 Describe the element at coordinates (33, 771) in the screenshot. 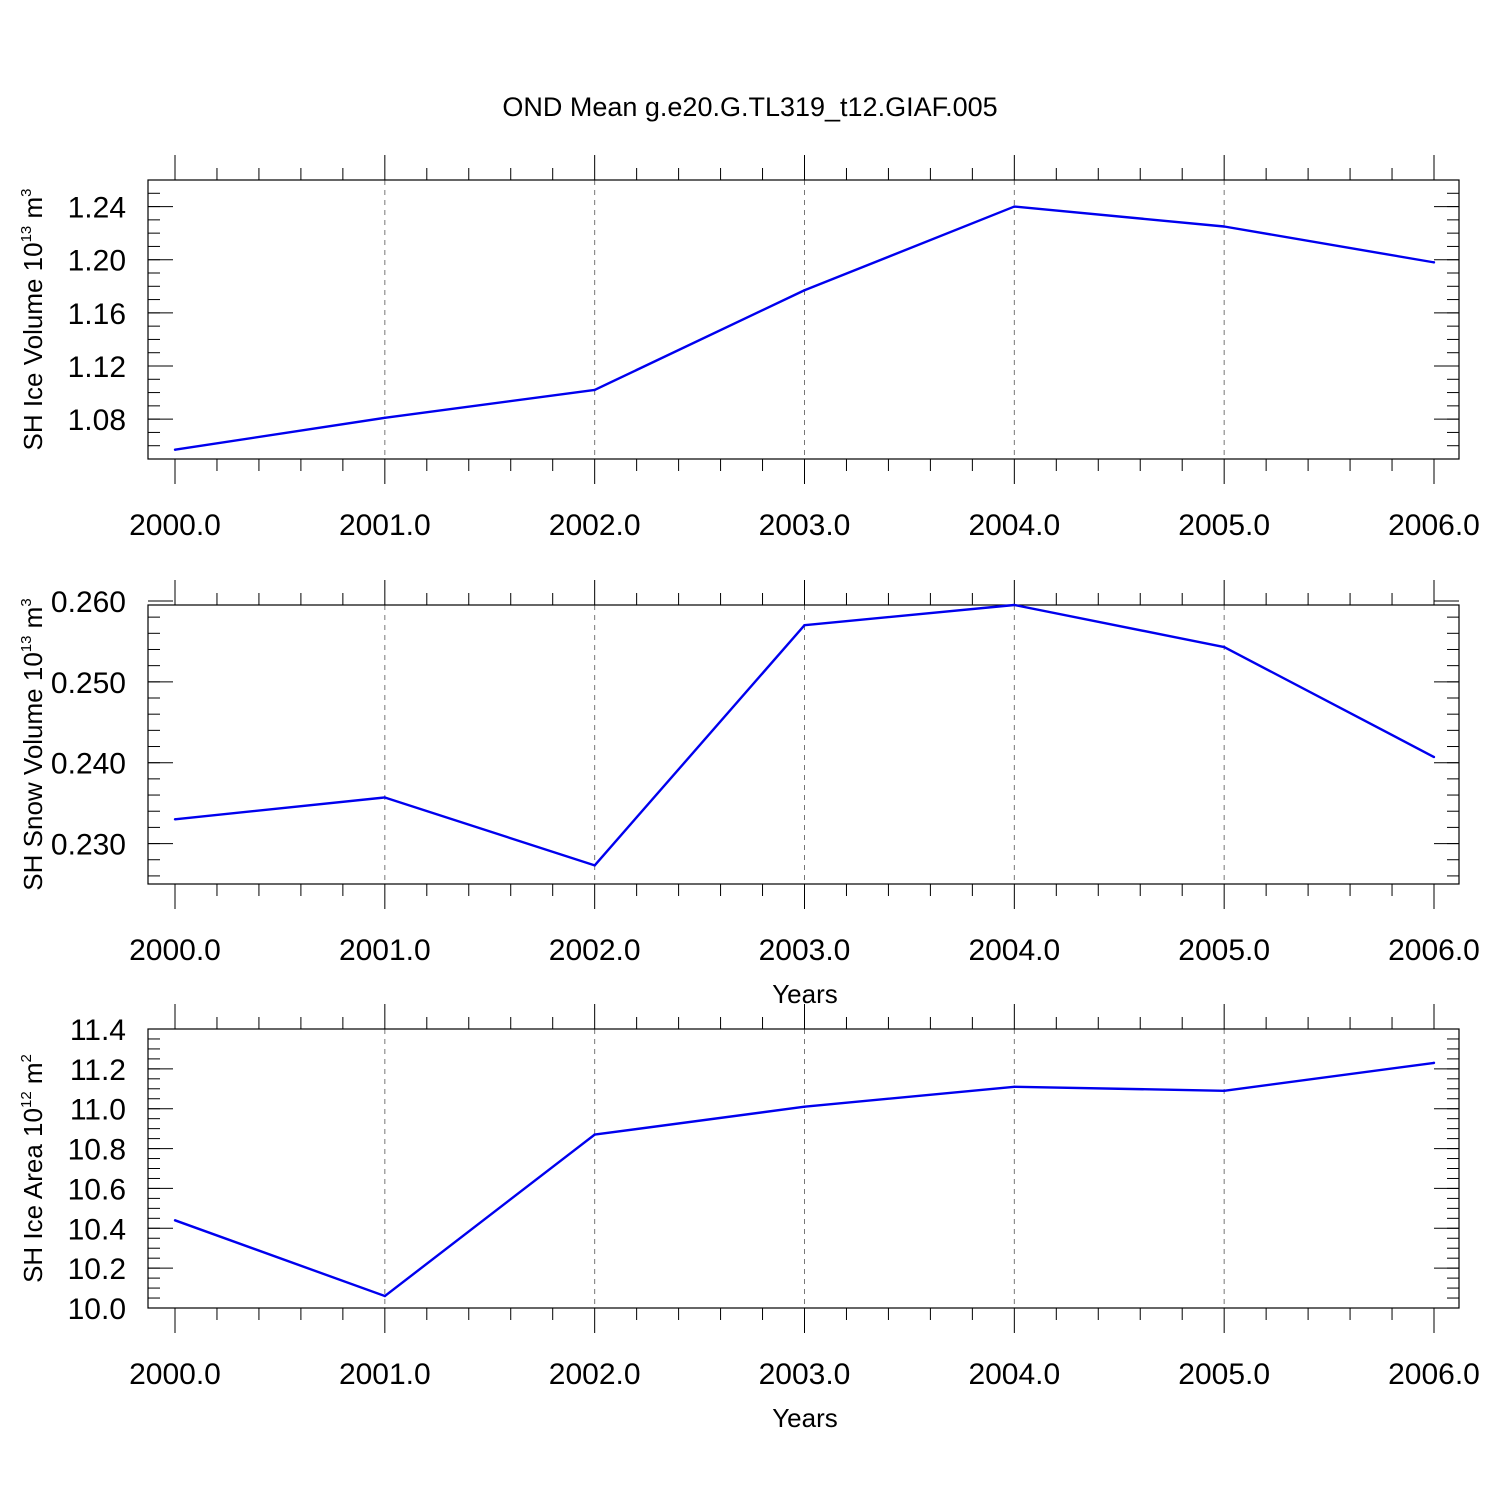

I see `y-axis-label-text: SH Snow Volume 10` at that location.